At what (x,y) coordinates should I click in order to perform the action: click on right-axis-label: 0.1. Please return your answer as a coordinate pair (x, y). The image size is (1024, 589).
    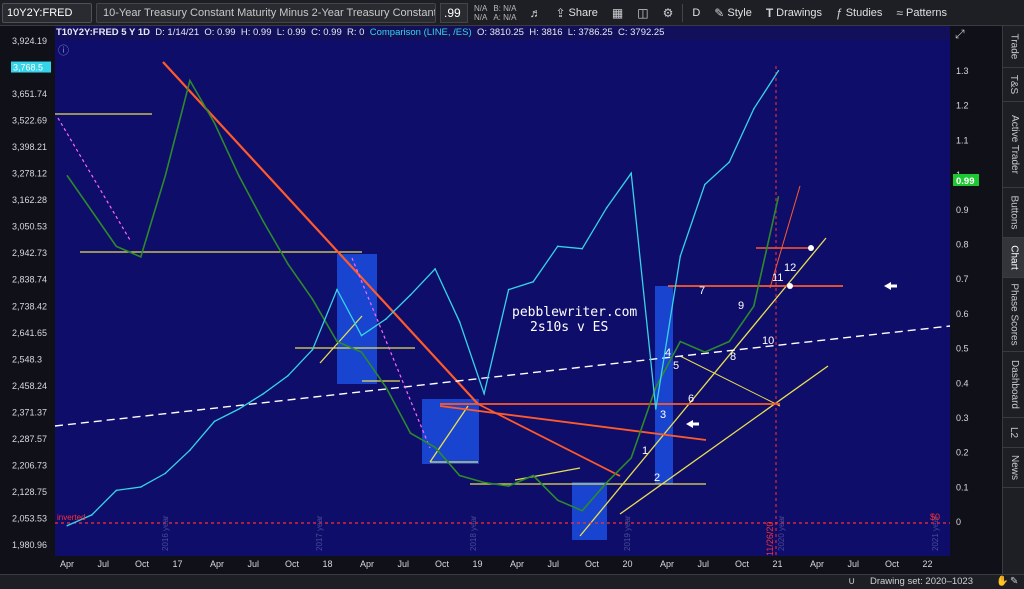
    Looking at the image, I should click on (962, 487).